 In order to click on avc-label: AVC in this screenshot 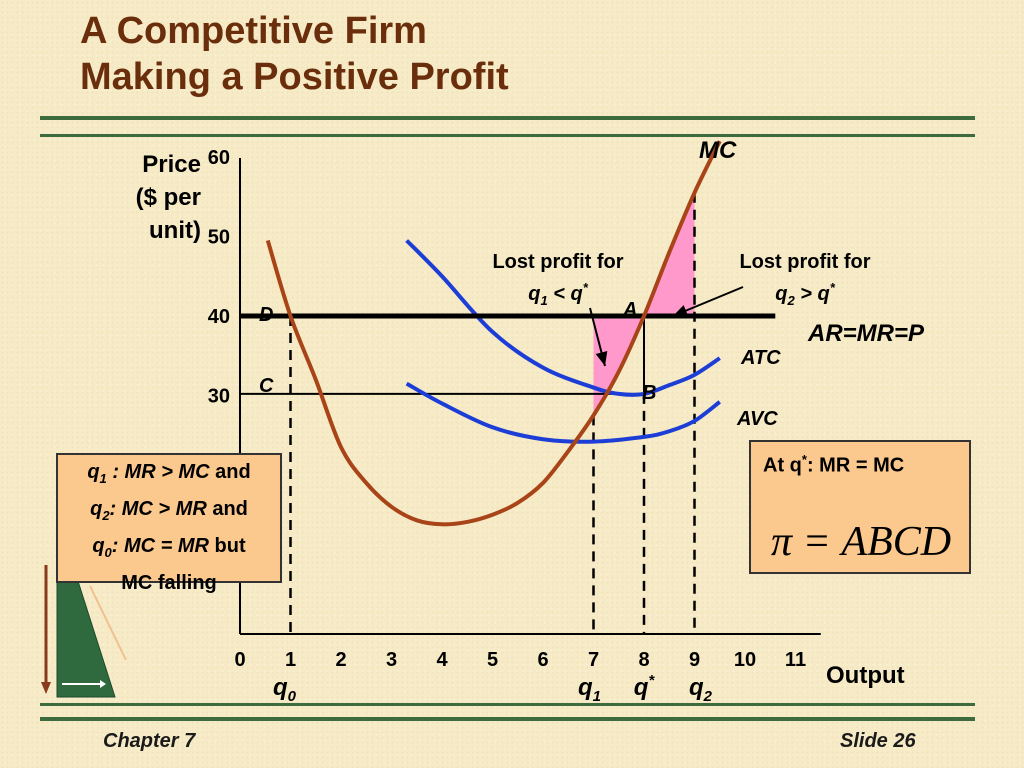, I will do `click(757, 419)`.